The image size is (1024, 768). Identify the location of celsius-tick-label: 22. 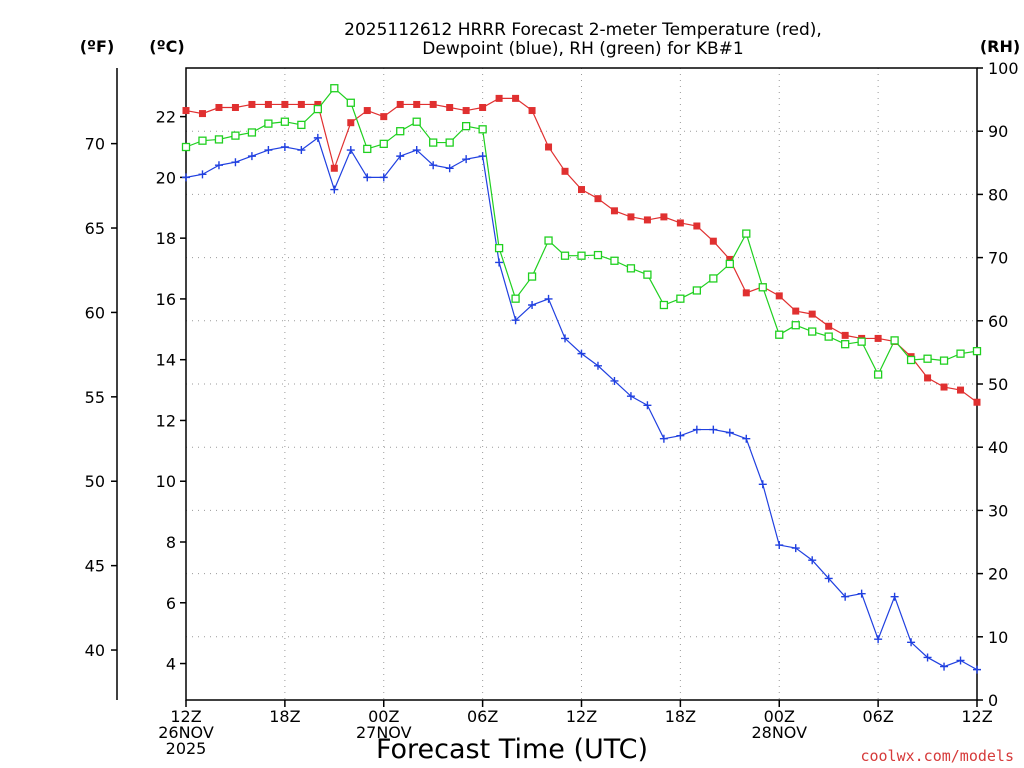
(166, 117).